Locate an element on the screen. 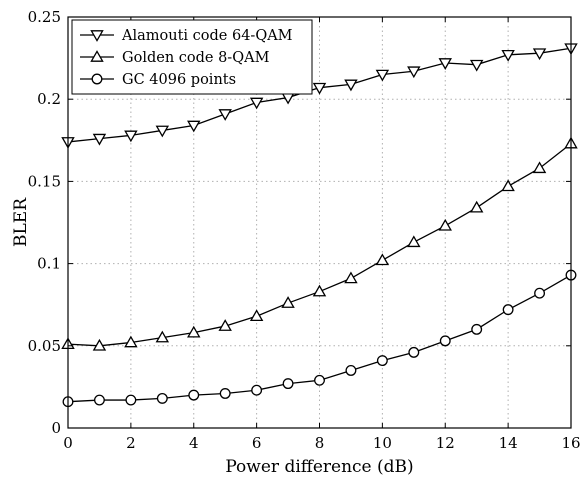 The image size is (581, 479). y-tick-label: 0 is located at coordinates (56, 428).